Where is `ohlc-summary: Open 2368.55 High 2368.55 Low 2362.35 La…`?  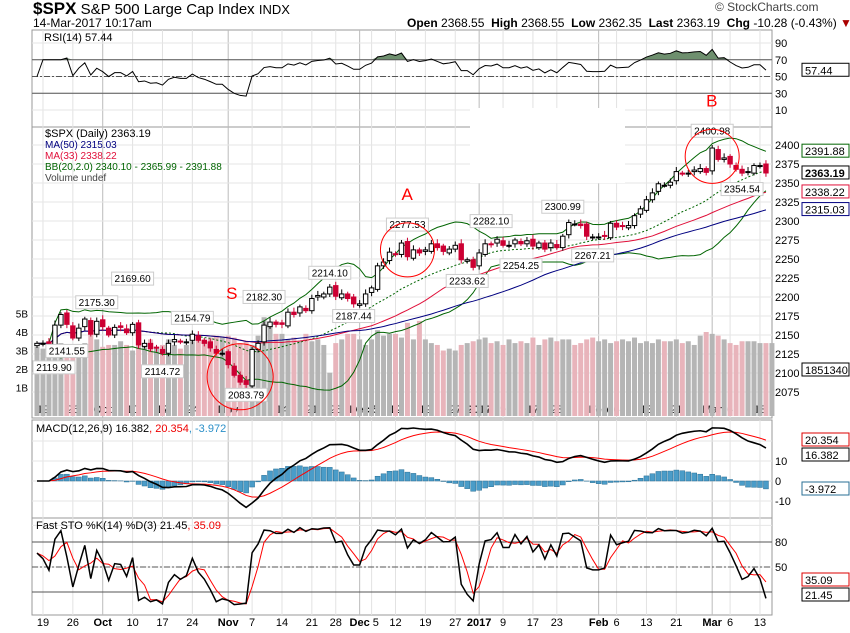
ohlc-summary: Open 2368.55 High 2368.55 Low 2362.35 La… is located at coordinates (628, 23).